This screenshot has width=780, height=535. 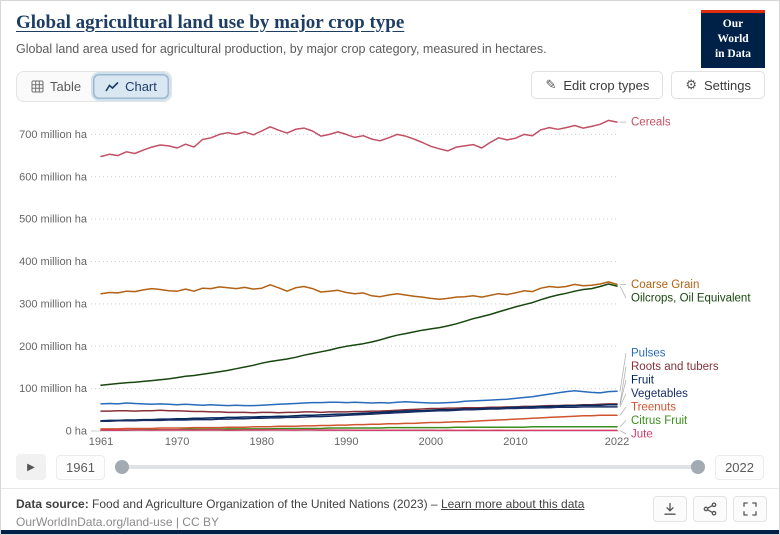 I want to click on pencil-icon: ✎, so click(x=551, y=84).